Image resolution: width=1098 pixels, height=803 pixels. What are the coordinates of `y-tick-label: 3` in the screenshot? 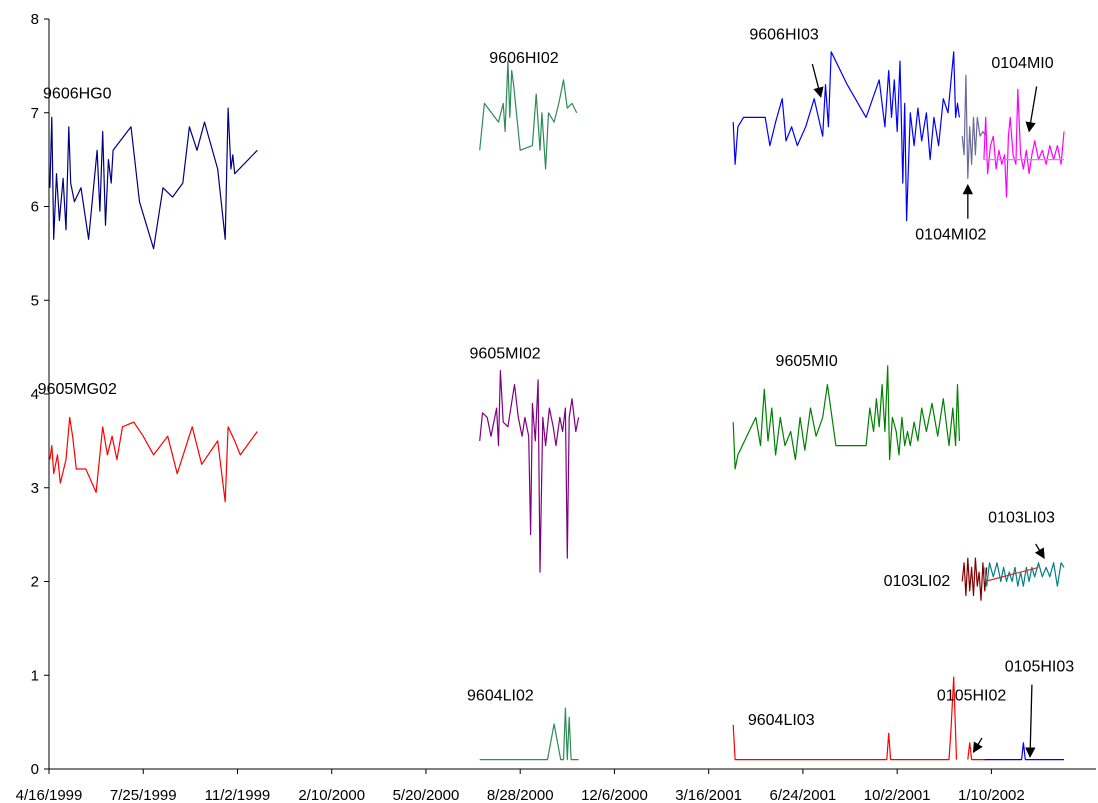 It's located at (35, 488).